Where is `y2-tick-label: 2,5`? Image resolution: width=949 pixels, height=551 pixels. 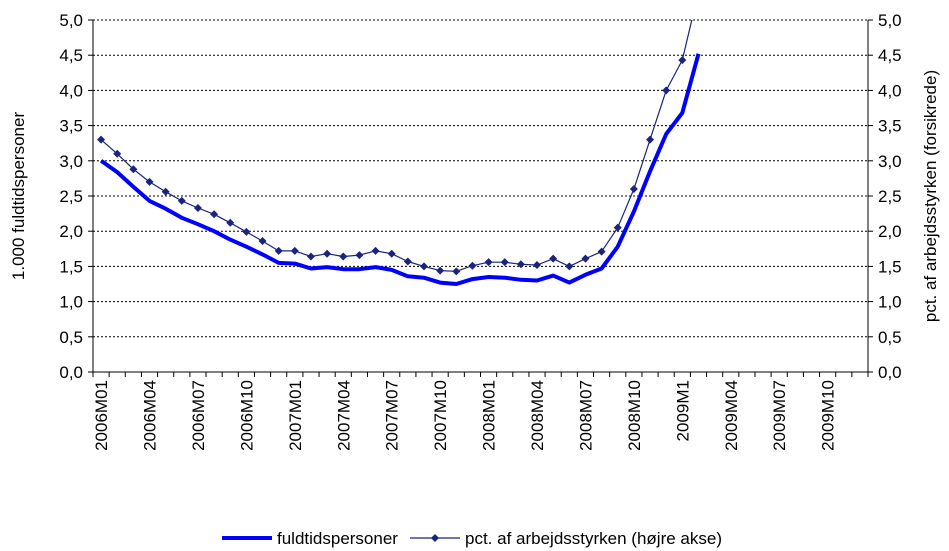
y2-tick-label: 2,5 is located at coordinates (890, 196).